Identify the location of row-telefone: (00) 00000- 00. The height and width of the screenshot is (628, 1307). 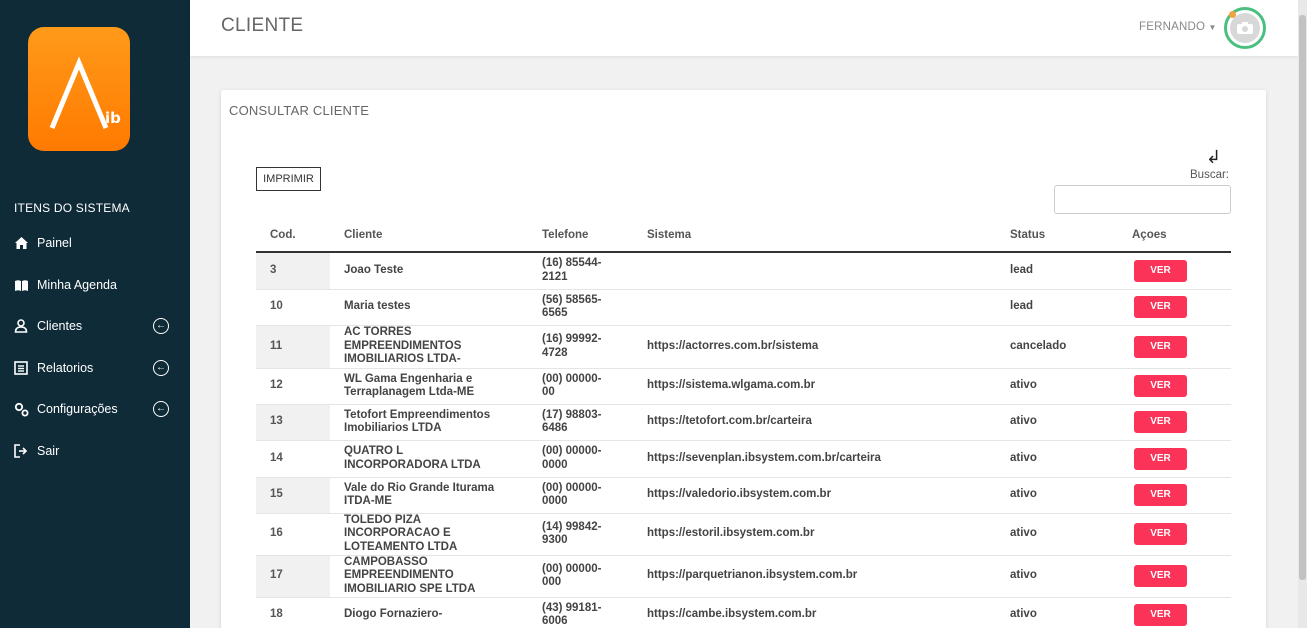
(580, 386).